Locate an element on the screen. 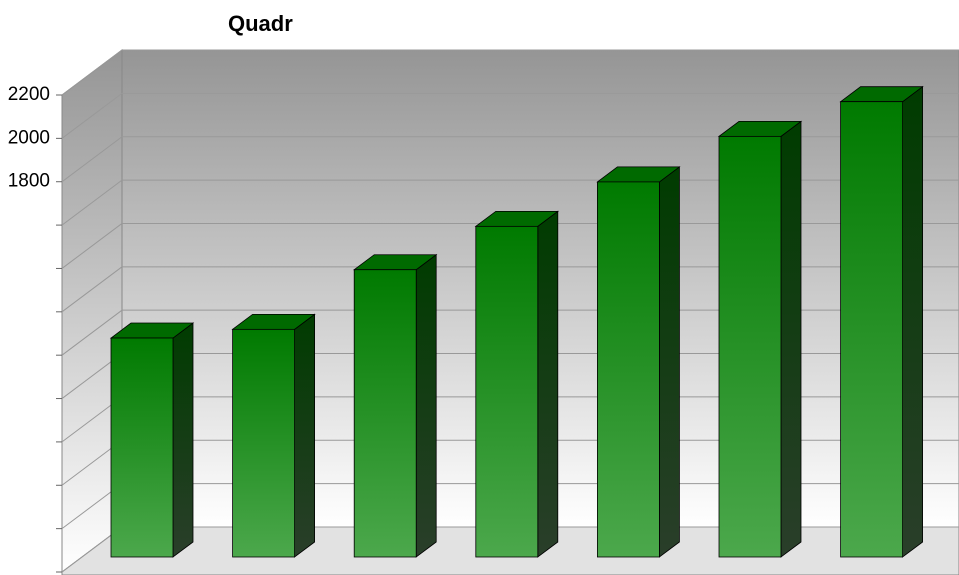 Image resolution: width=959 pixels, height=575 pixels. y-tick-label: 2000 is located at coordinates (29, 137).